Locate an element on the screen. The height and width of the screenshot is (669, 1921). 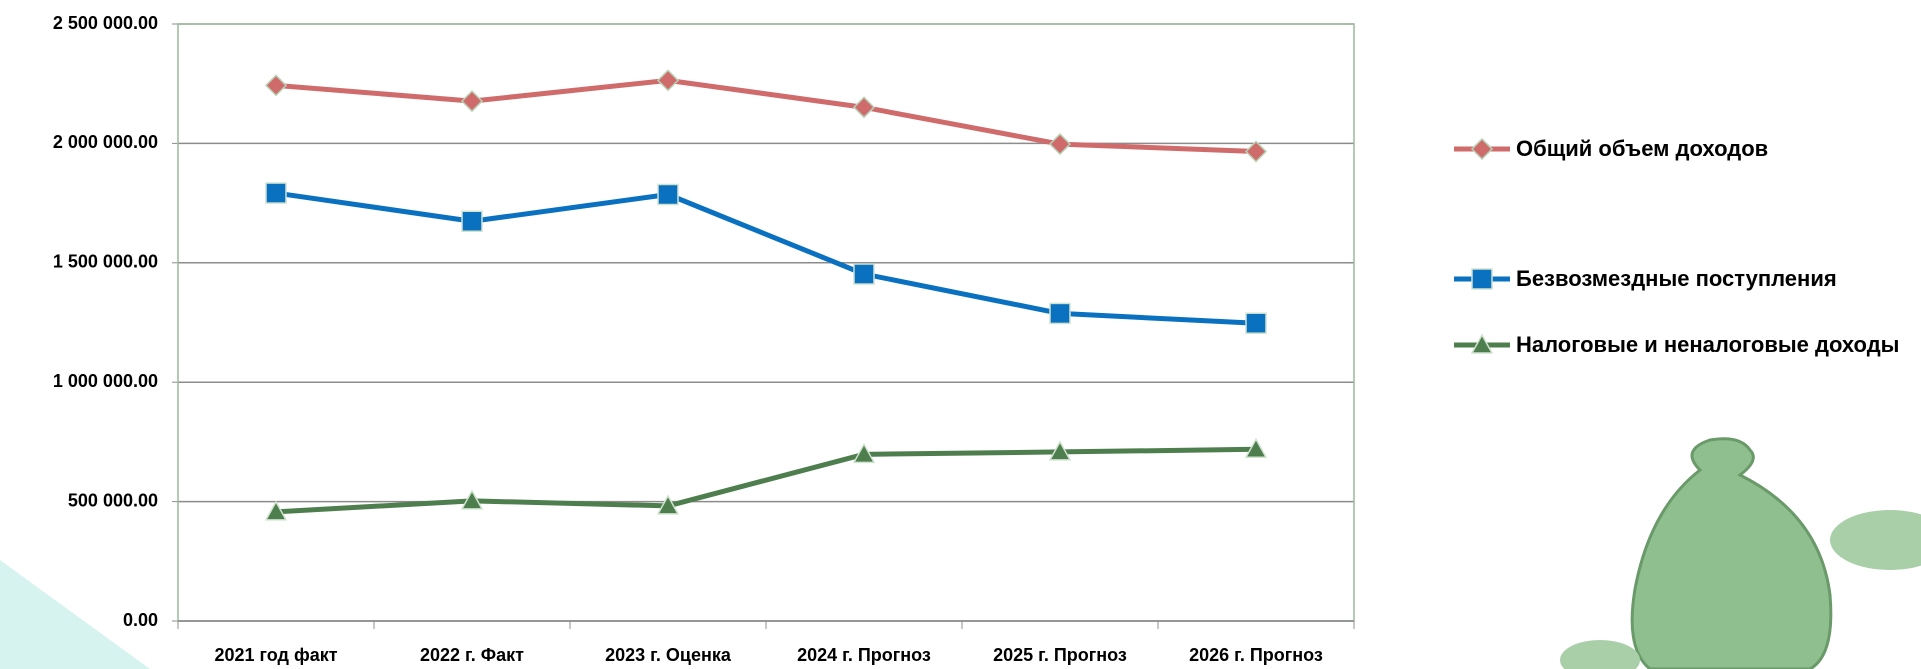
legend-label: Налоговые и неналоговые доходы is located at coordinates (1708, 344).